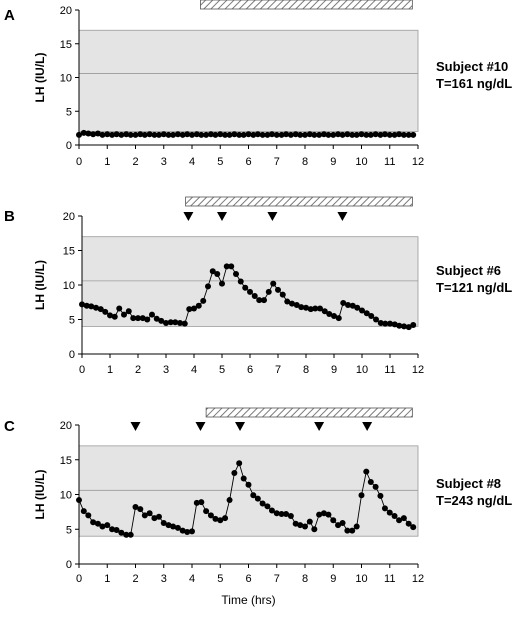 The height and width of the screenshot is (617, 520). What do you see at coordinates (277, 162) in the screenshot?
I see `x-tick-label: 7` at bounding box center [277, 162].